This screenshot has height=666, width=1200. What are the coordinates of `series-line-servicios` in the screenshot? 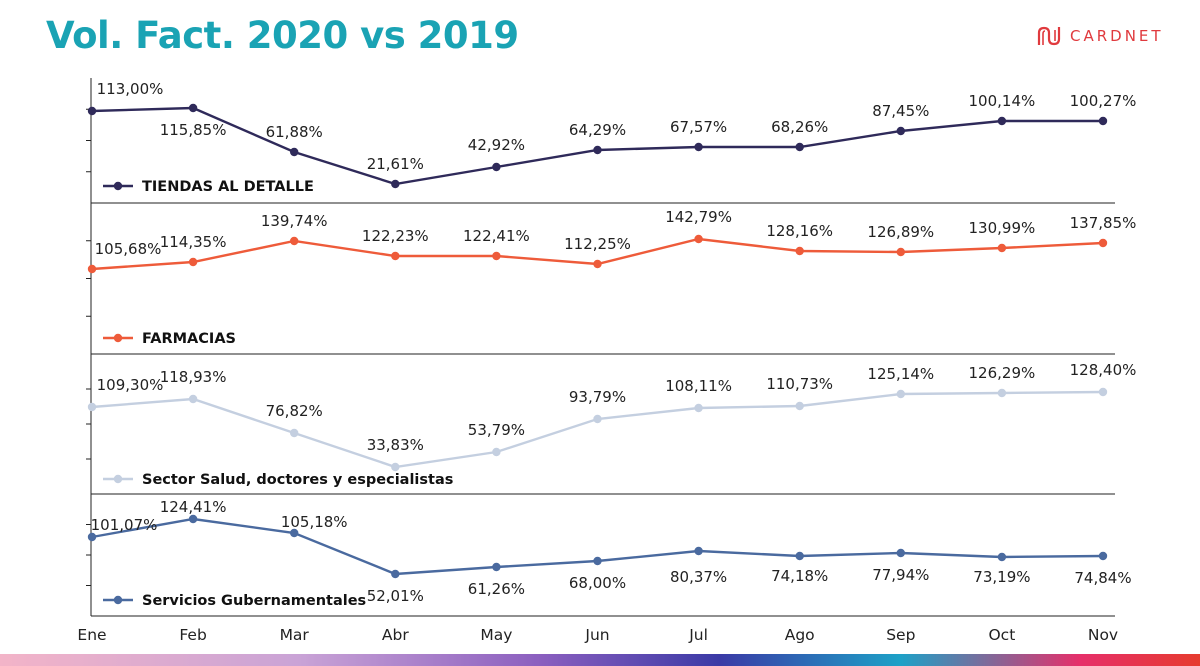 It's located at (597, 546).